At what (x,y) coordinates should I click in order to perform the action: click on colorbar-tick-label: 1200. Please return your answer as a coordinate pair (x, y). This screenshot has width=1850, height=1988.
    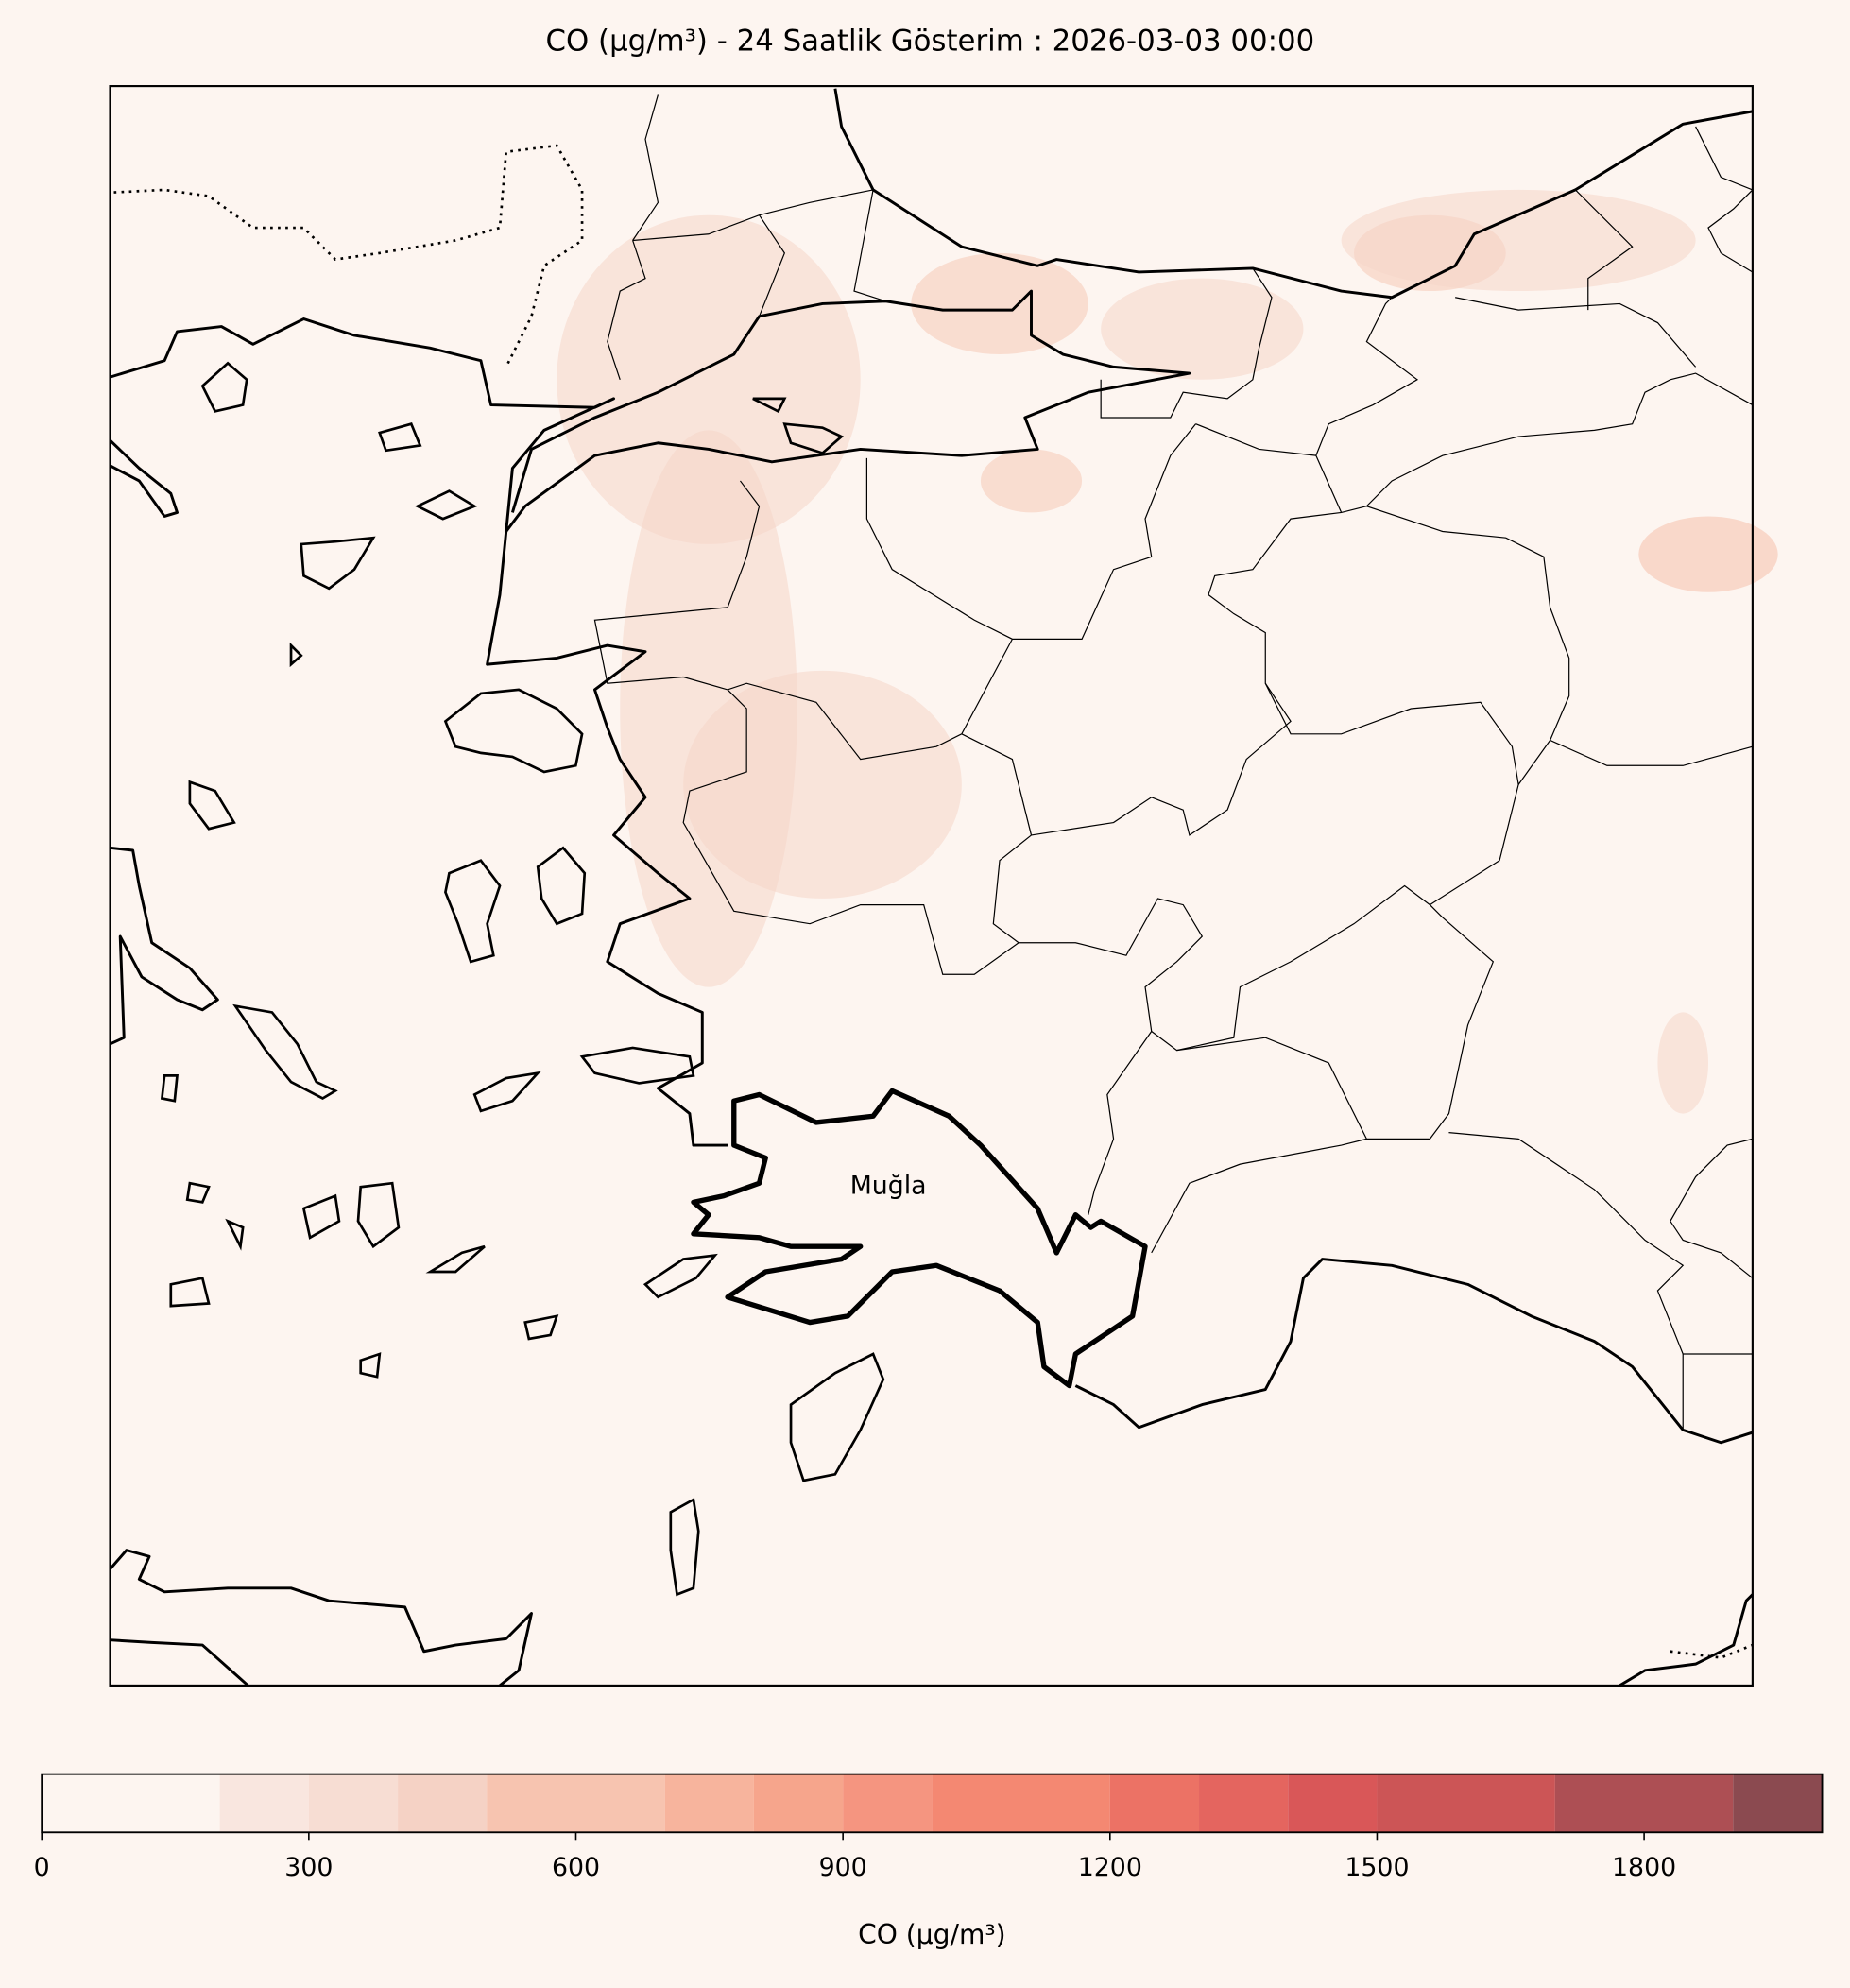
    Looking at the image, I should click on (1110, 1868).